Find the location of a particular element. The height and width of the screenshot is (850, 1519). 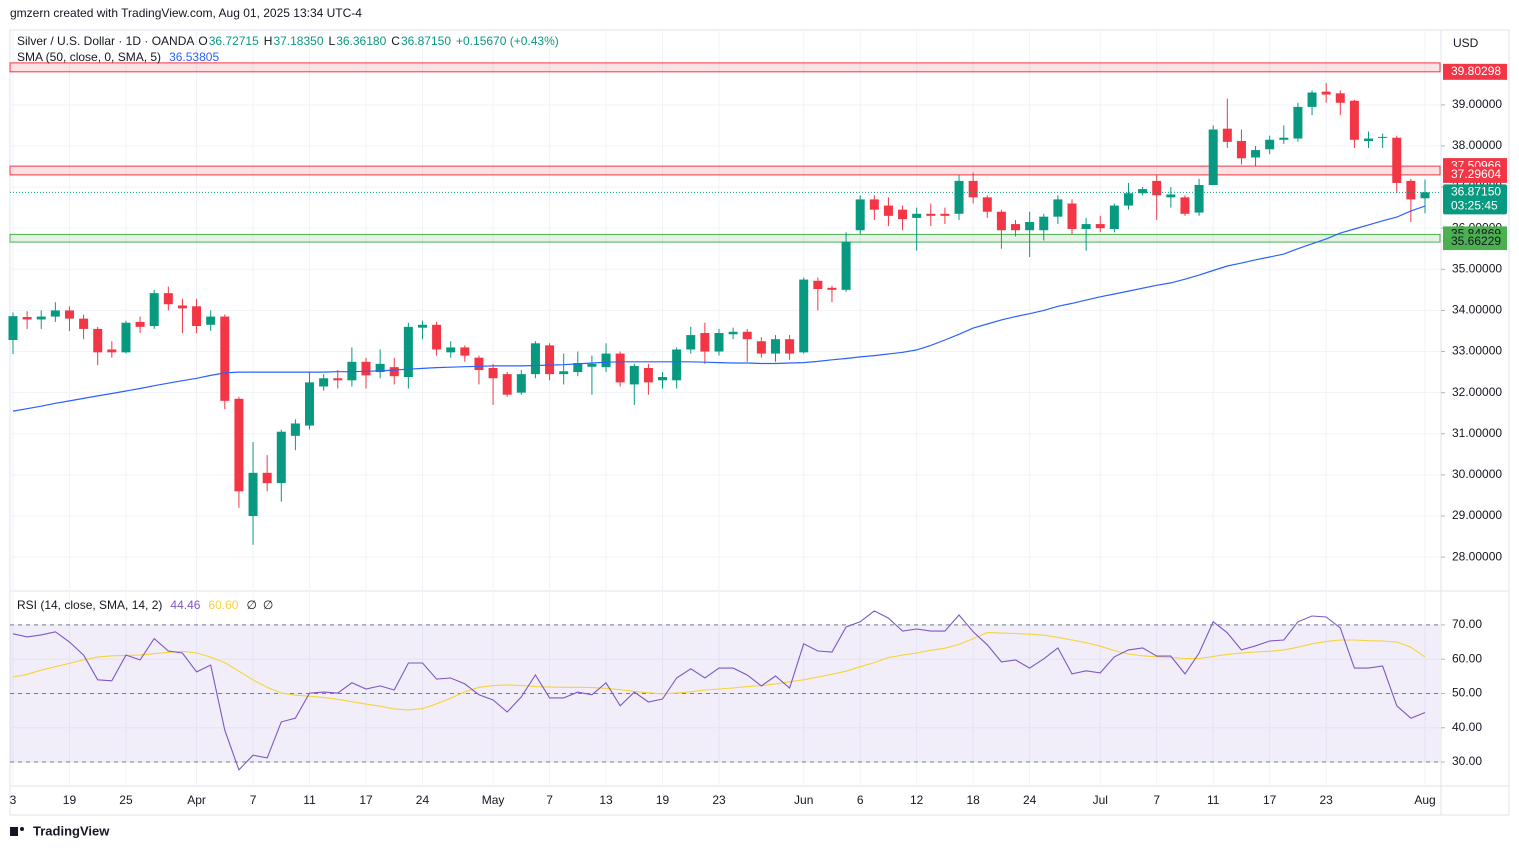

countdown: 03:25:45 is located at coordinates (1474, 206).